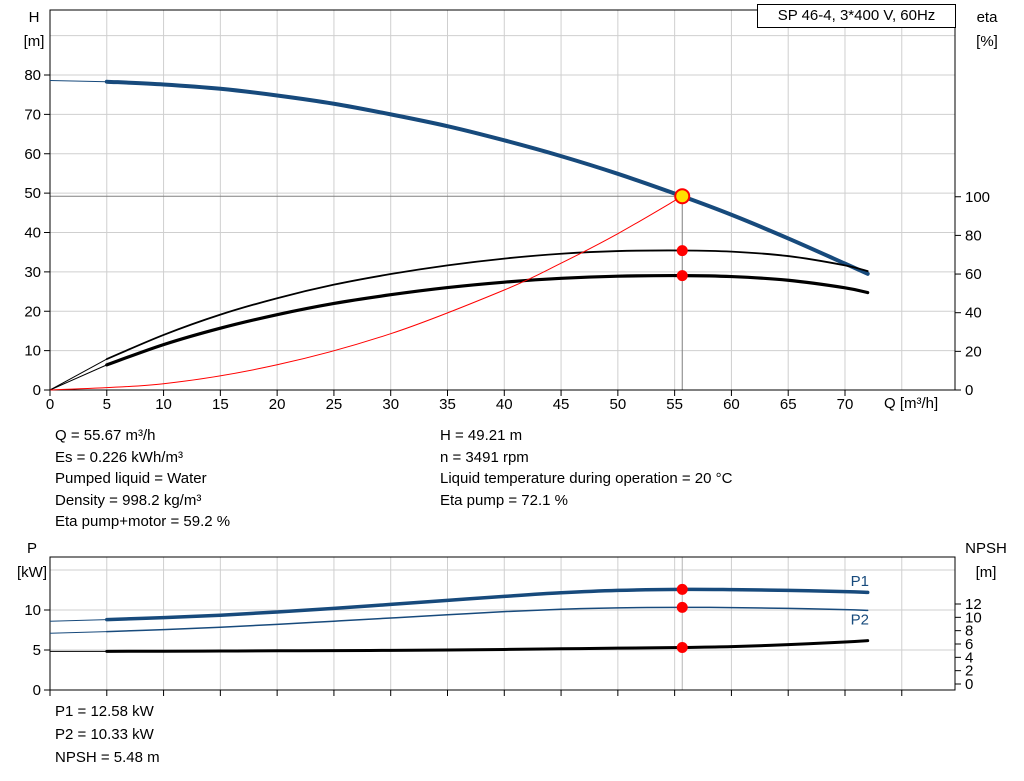 The height and width of the screenshot is (781, 1024). What do you see at coordinates (334, 404) in the screenshot?
I see `svg-text: 25` at bounding box center [334, 404].